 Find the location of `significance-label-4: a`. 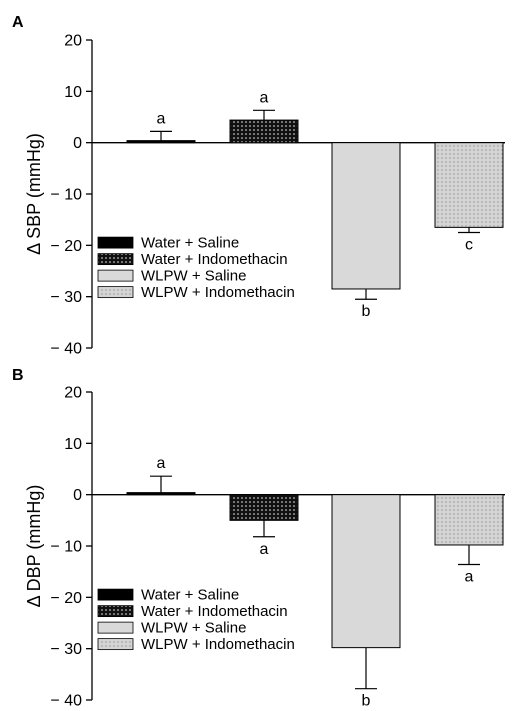

significance-label-4: a is located at coordinates (469, 576).